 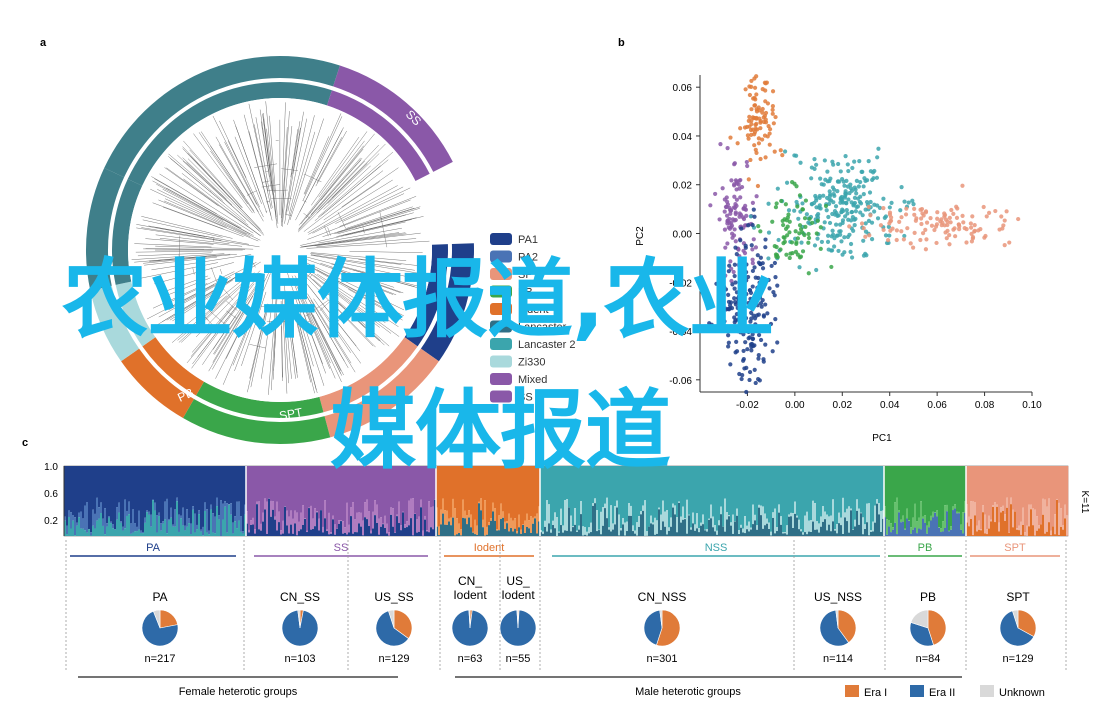 I want to click on ring-zi330-inner, so click(x=135, y=314).